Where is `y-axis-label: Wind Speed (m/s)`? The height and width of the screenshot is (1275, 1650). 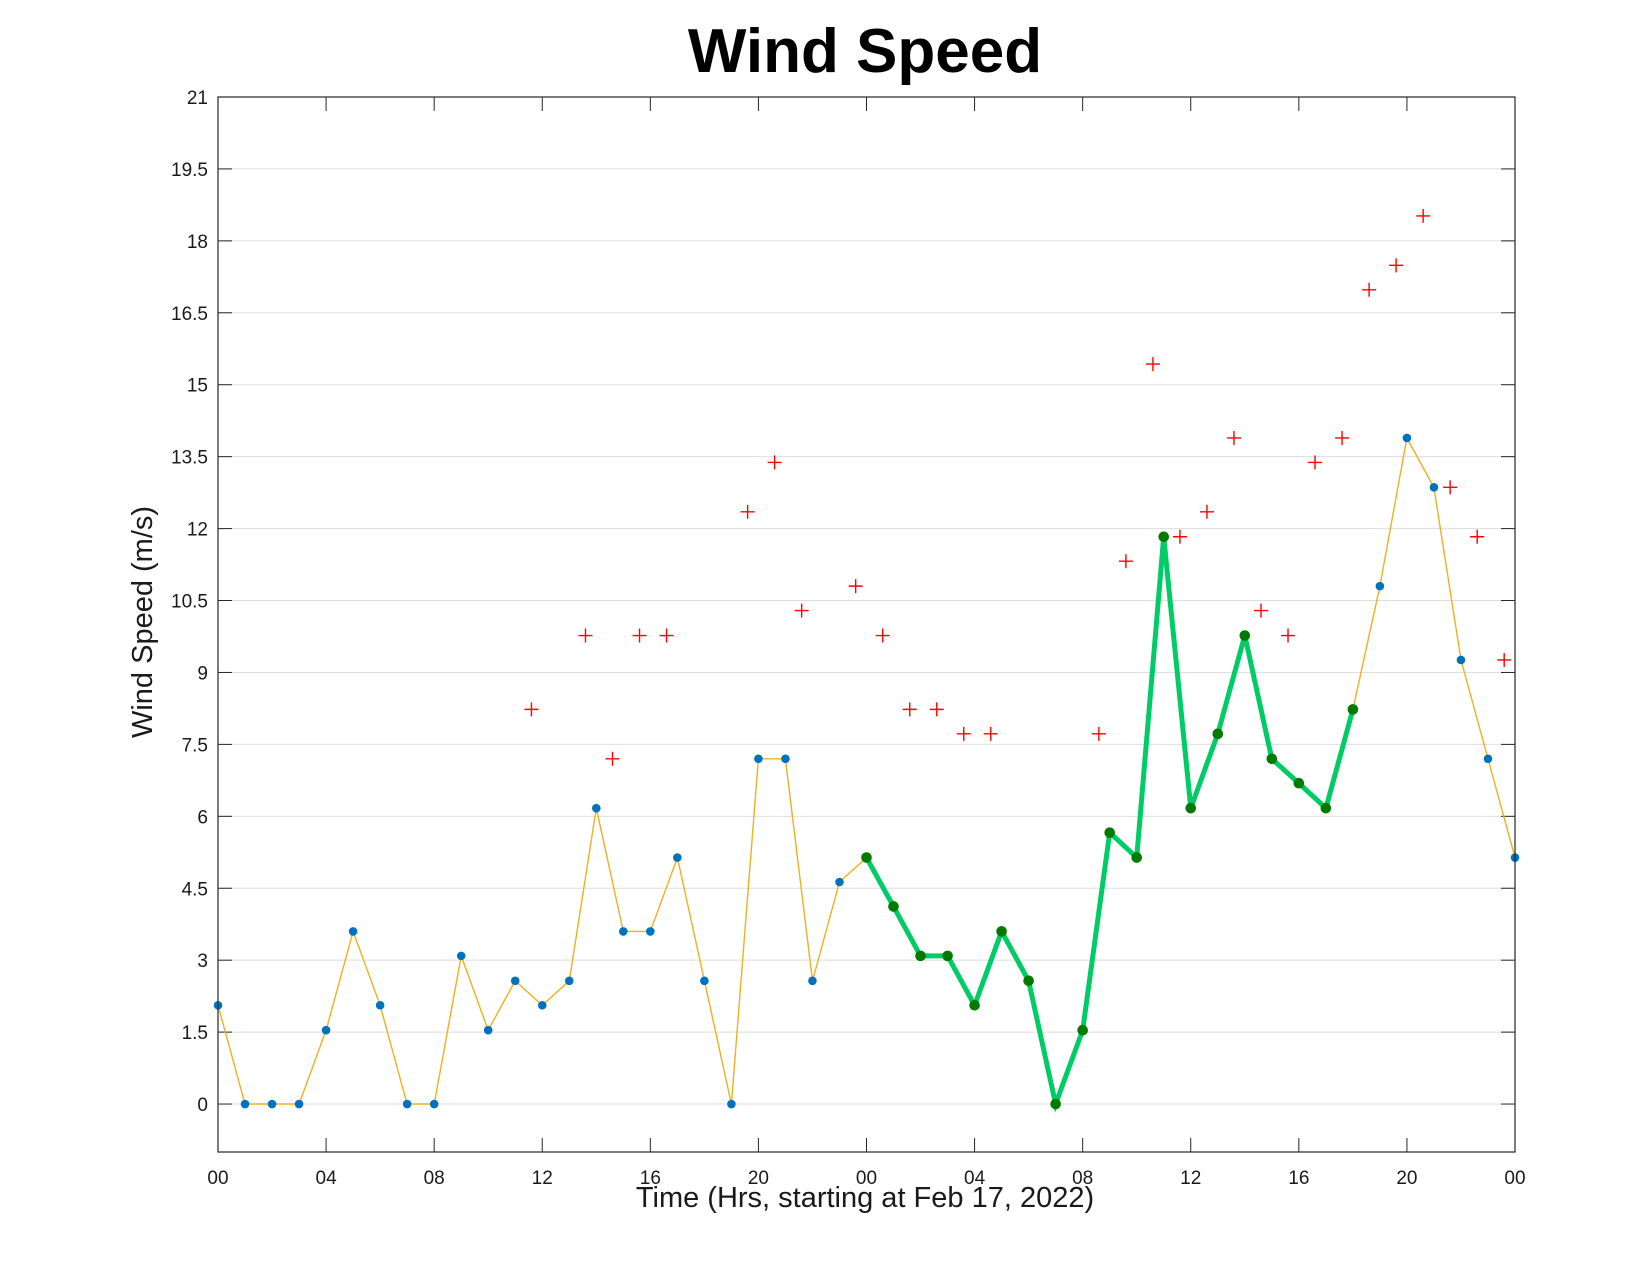 y-axis-label: Wind Speed (m/s) is located at coordinates (143, 622).